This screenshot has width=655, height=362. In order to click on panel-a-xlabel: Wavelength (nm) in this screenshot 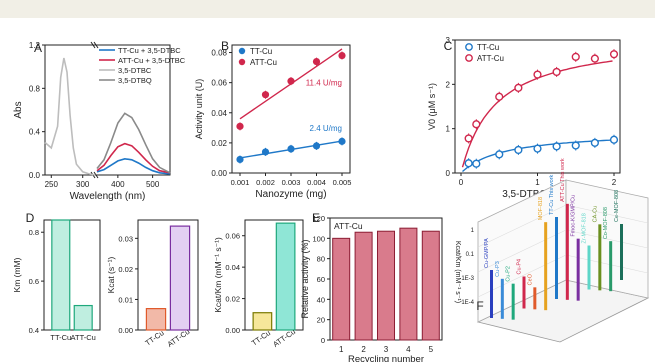, I will do `click(108, 196)`.